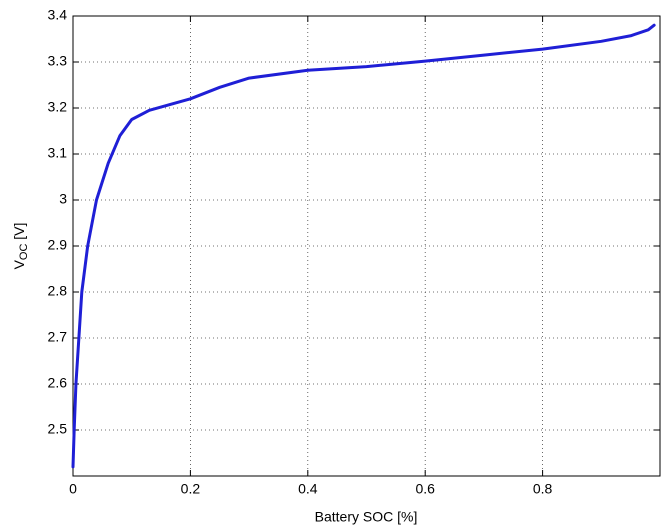  Describe the element at coordinates (58, 337) in the screenshot. I see `y-tick-label: 2.7` at that location.